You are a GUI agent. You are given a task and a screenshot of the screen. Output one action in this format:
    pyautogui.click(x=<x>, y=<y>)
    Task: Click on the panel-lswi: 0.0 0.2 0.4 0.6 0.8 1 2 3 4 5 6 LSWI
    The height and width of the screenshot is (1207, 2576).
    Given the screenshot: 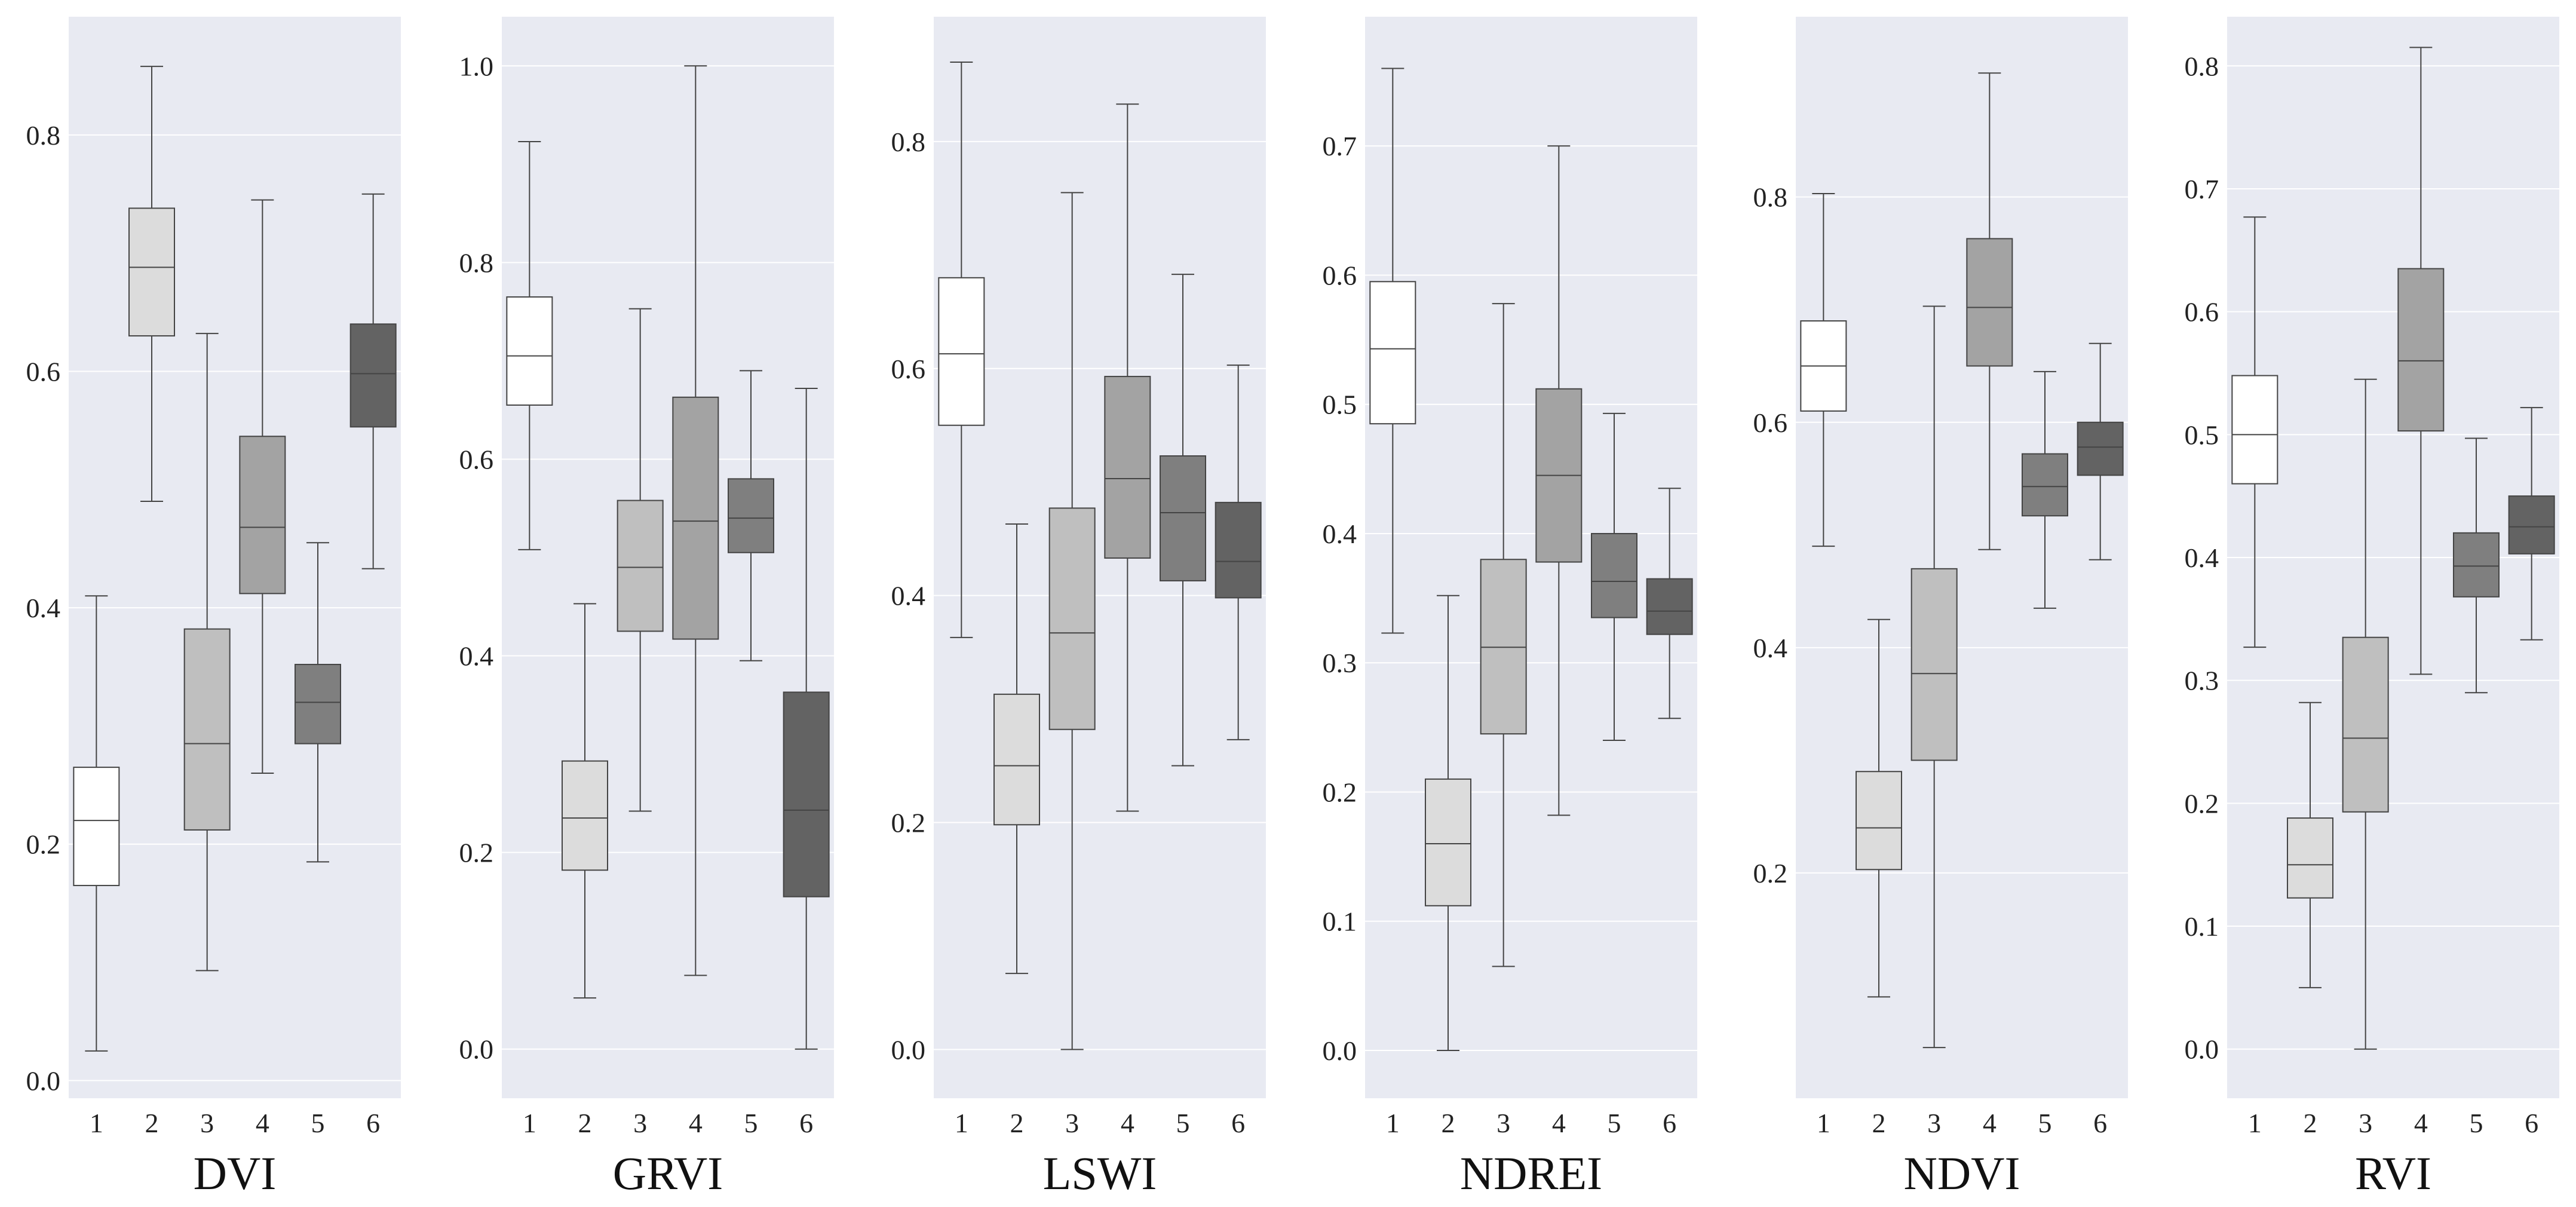 What is the action you would take?
    pyautogui.click(x=1078, y=608)
    